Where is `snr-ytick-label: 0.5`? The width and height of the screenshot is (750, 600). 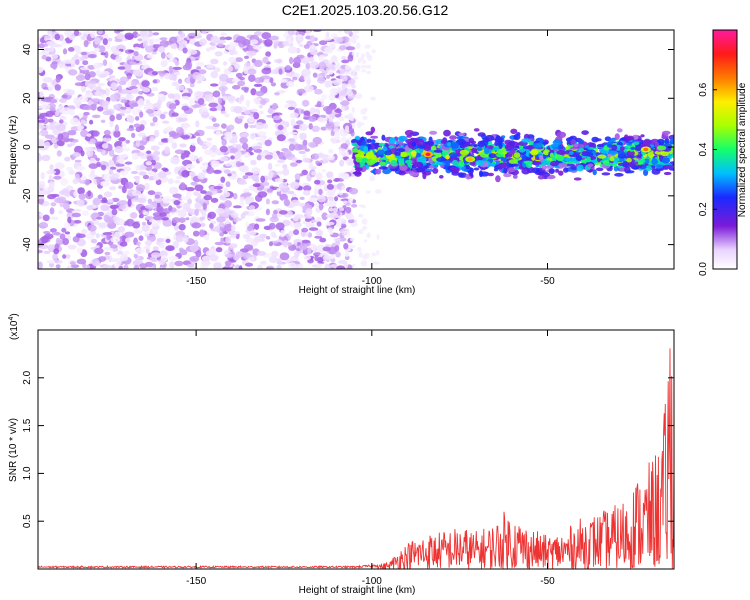 snr-ytick-label: 0.5 is located at coordinates (27, 521).